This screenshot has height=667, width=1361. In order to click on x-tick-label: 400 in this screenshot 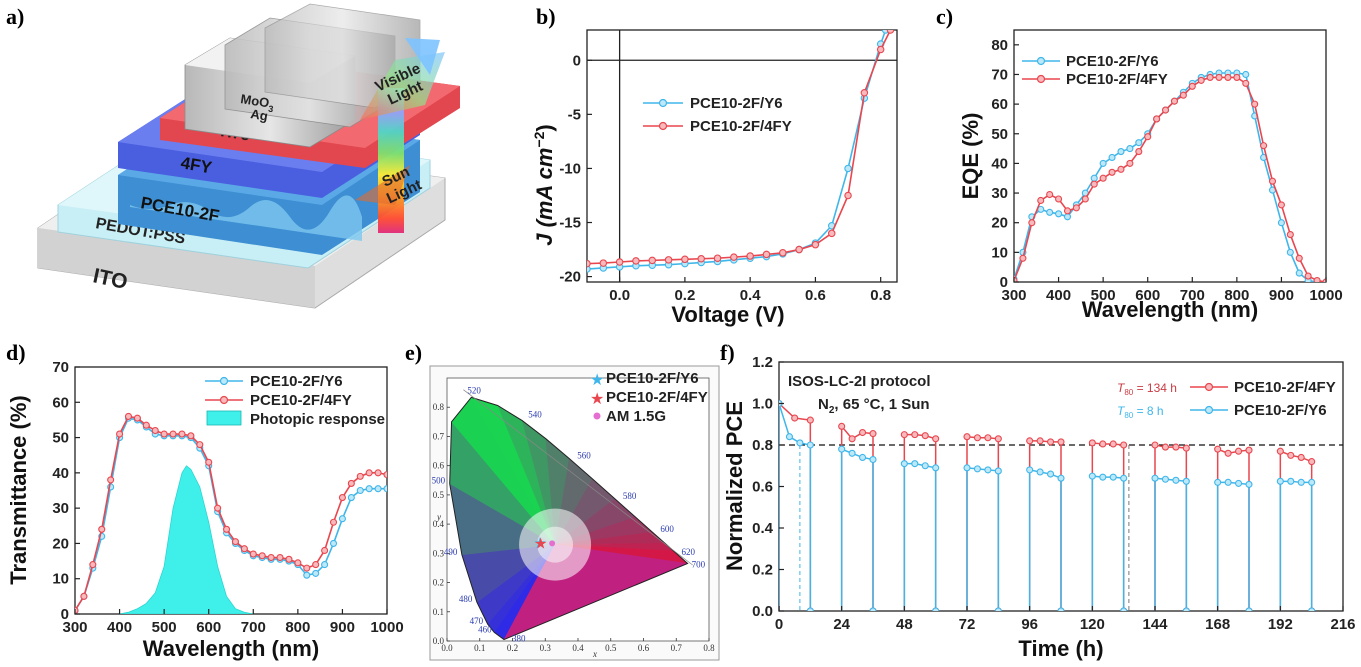, I will do `click(119, 627)`.